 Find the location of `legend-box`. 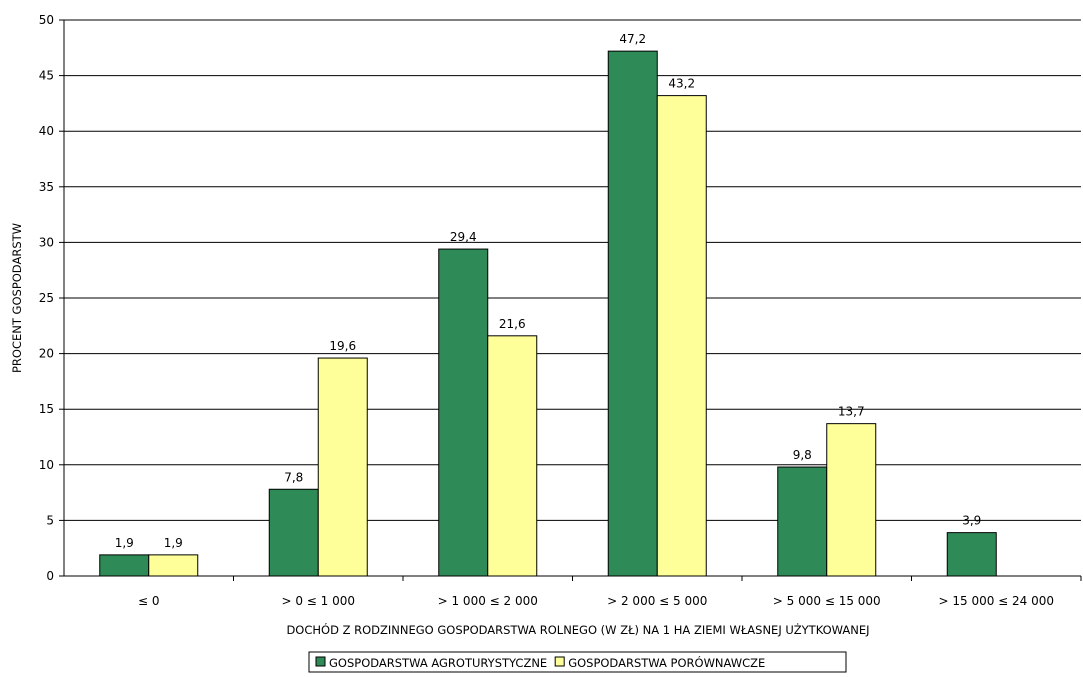

legend-box is located at coordinates (577, 662).